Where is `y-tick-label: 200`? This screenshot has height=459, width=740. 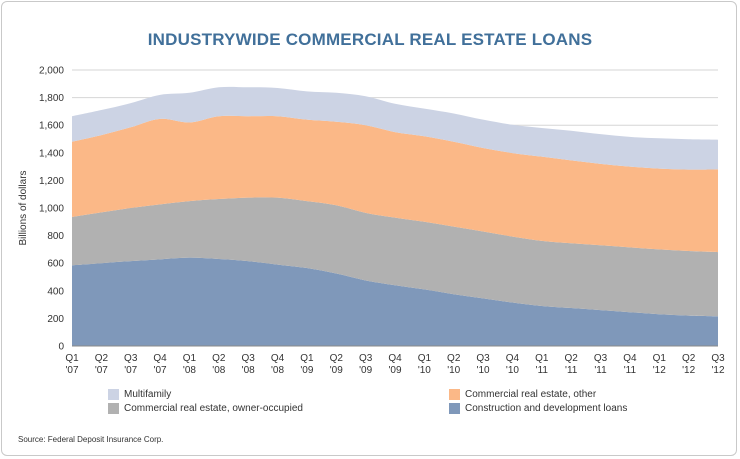
y-tick-label: 200 is located at coordinates (55, 319).